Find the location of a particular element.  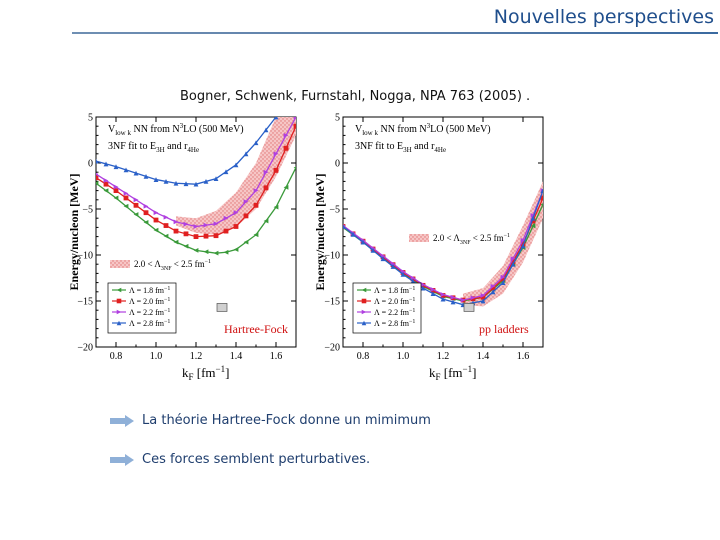

empirical-saturation-marker is located at coordinates (222, 307).